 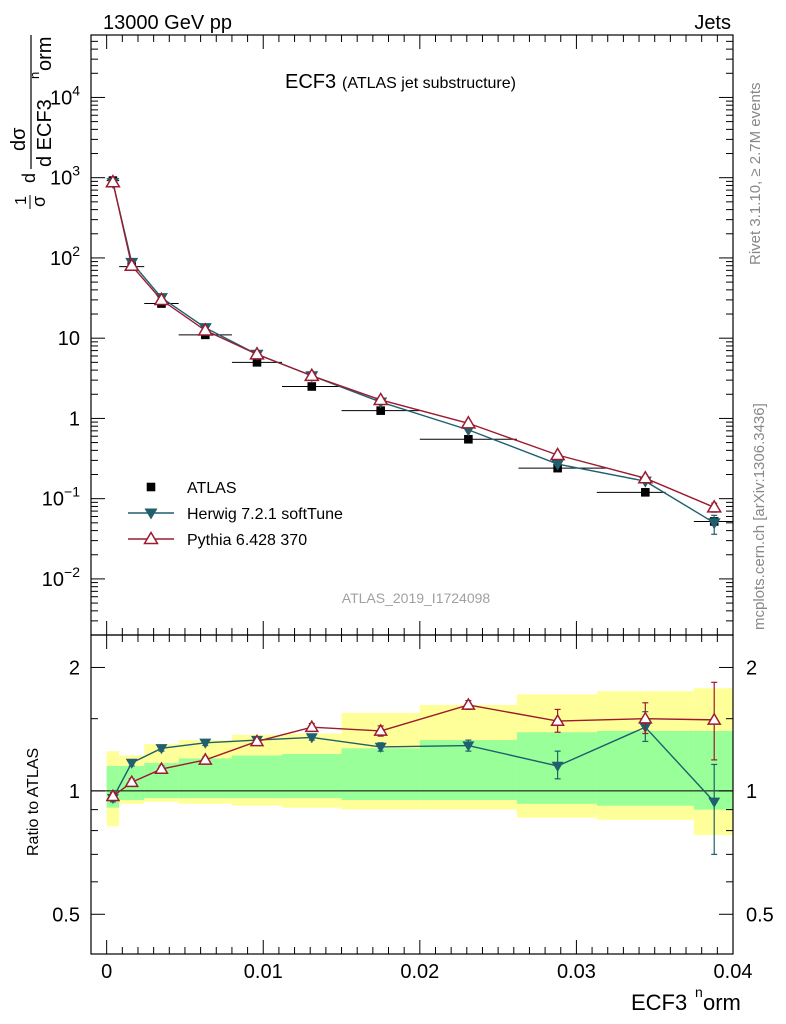 What do you see at coordinates (733, 972) in the screenshot?
I see `x-tick-label: 0.04` at bounding box center [733, 972].